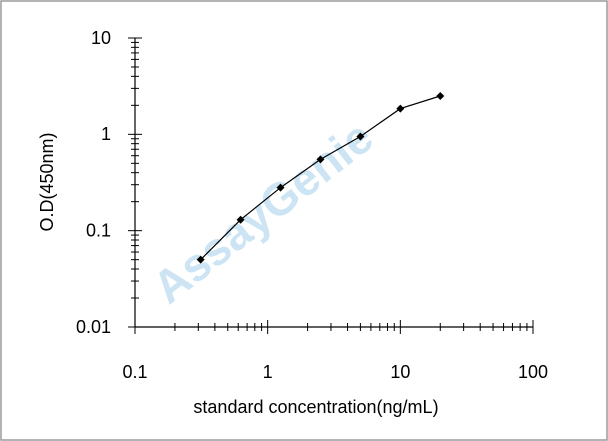 This screenshot has height=441, width=608. I want to click on x-tick-label: 10, so click(400, 372).